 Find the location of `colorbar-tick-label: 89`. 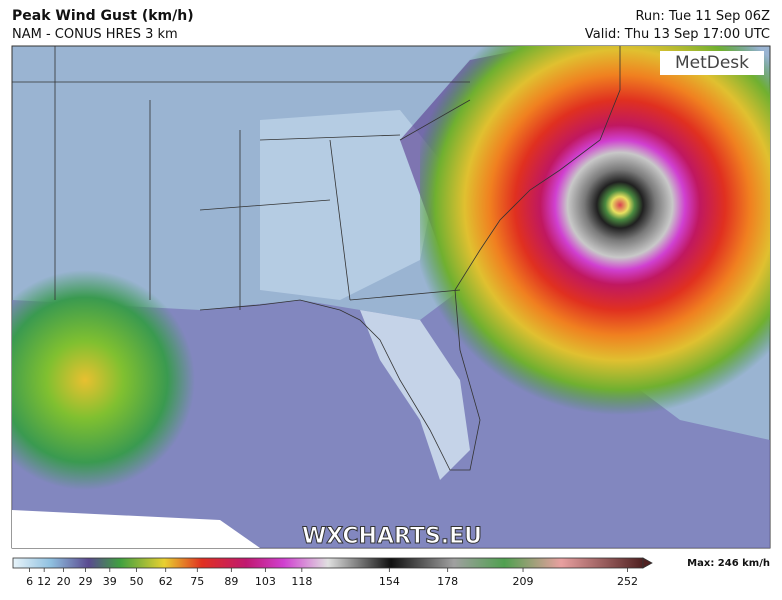

colorbar-tick-label: 89 is located at coordinates (231, 581).